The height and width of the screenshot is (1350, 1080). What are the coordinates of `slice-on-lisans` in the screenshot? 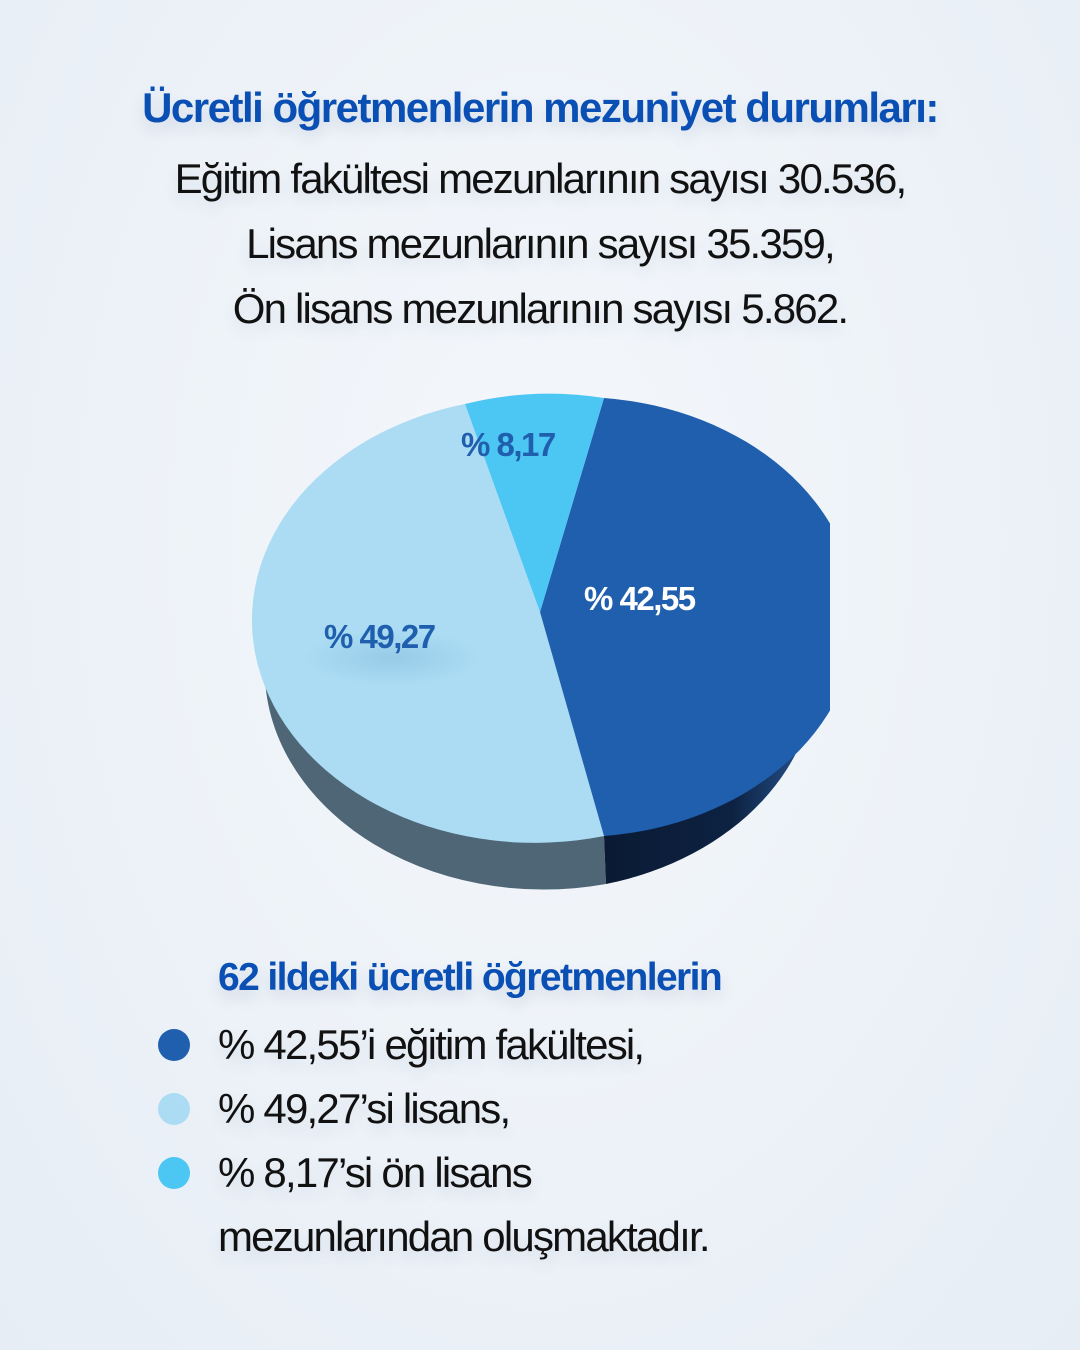 It's located at (534, 502).